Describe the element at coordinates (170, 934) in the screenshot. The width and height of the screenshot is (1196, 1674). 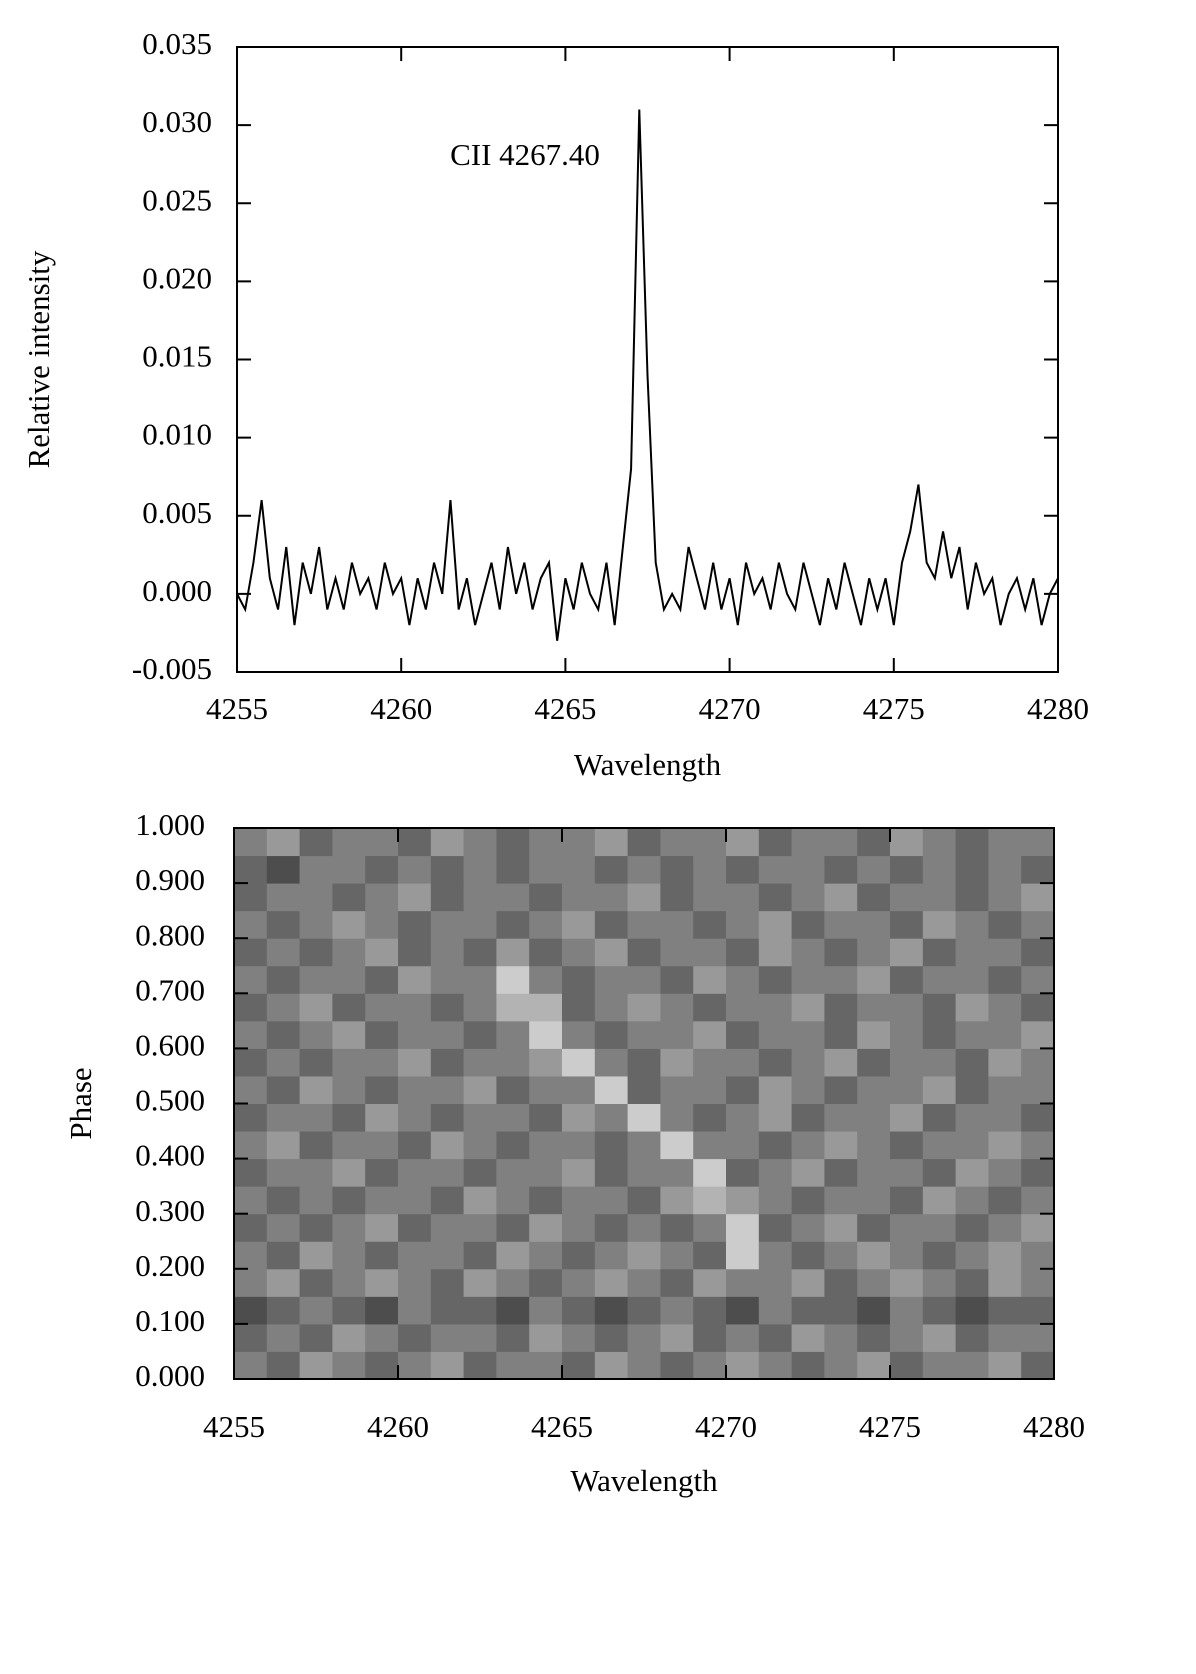
I see `y-tick-label: 0.800` at that location.